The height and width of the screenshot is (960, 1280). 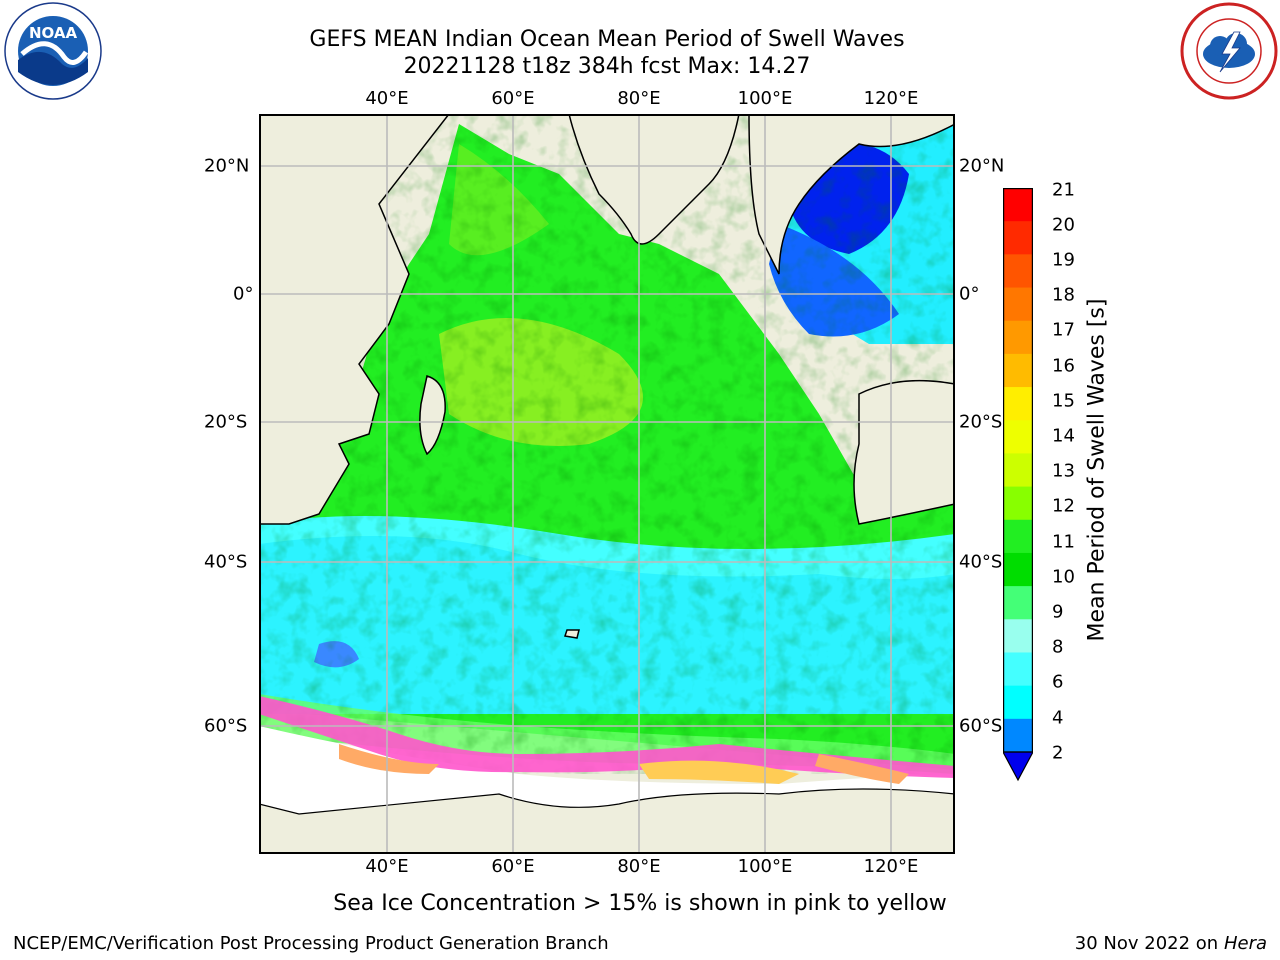 I want to click on lon-tick-bottom-80e: 80°E, so click(x=639, y=866).